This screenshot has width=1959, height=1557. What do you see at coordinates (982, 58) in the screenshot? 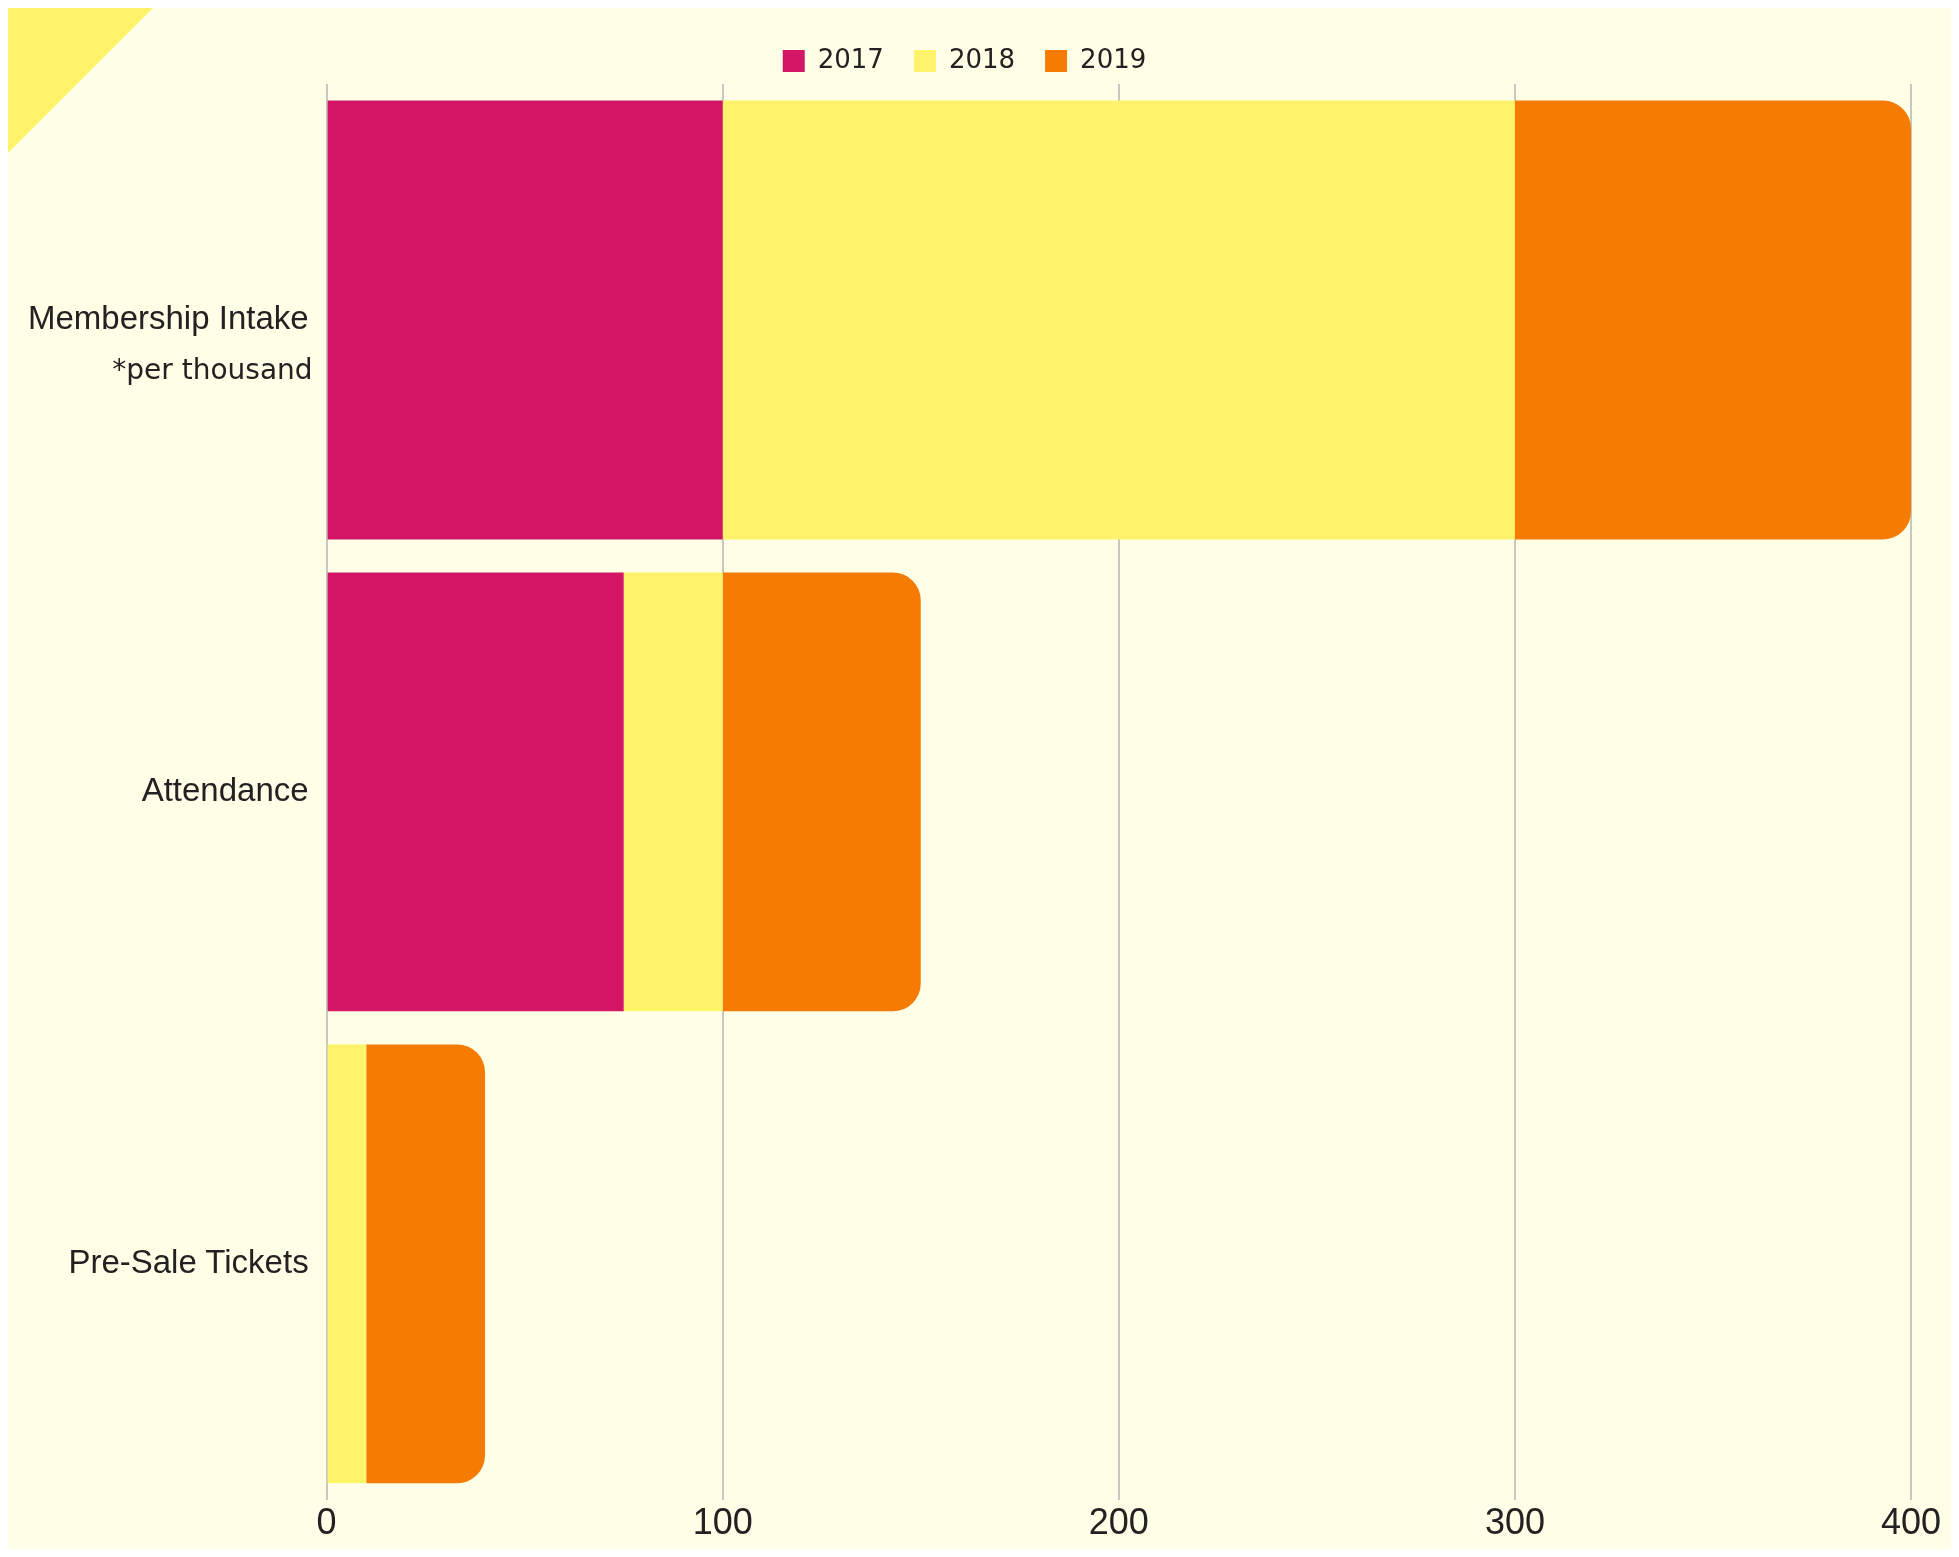
I see `legend-label: 2018` at bounding box center [982, 58].